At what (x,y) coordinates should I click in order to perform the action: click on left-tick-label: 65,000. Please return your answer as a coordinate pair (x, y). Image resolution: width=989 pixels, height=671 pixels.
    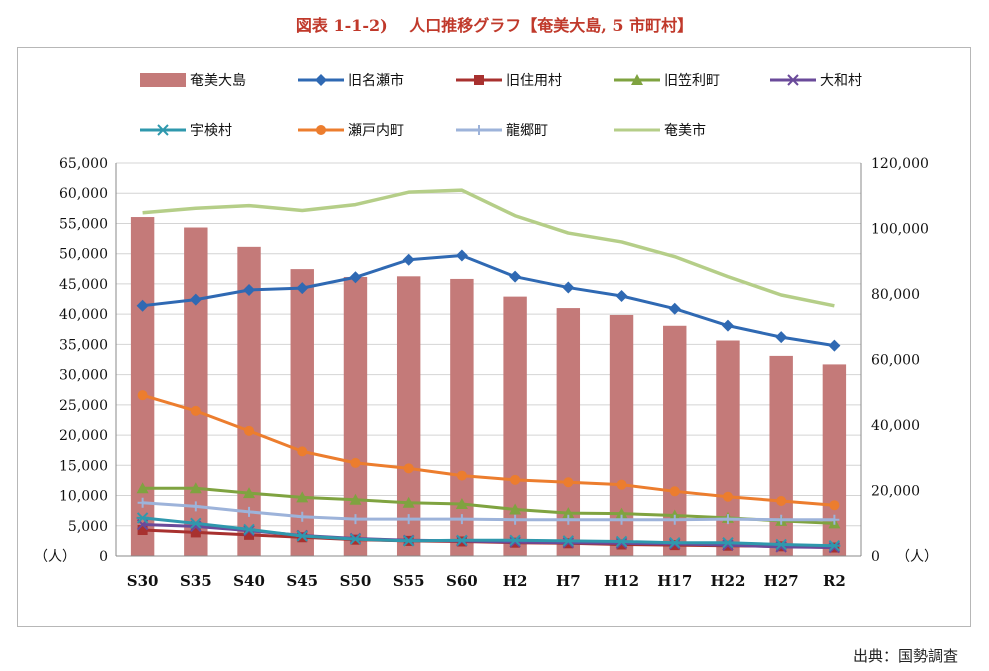
    Looking at the image, I should click on (83, 164).